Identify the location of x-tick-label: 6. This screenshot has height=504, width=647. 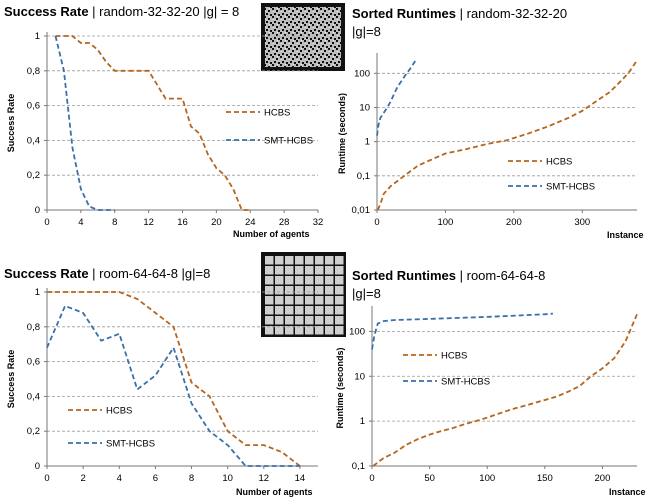
(155, 478).